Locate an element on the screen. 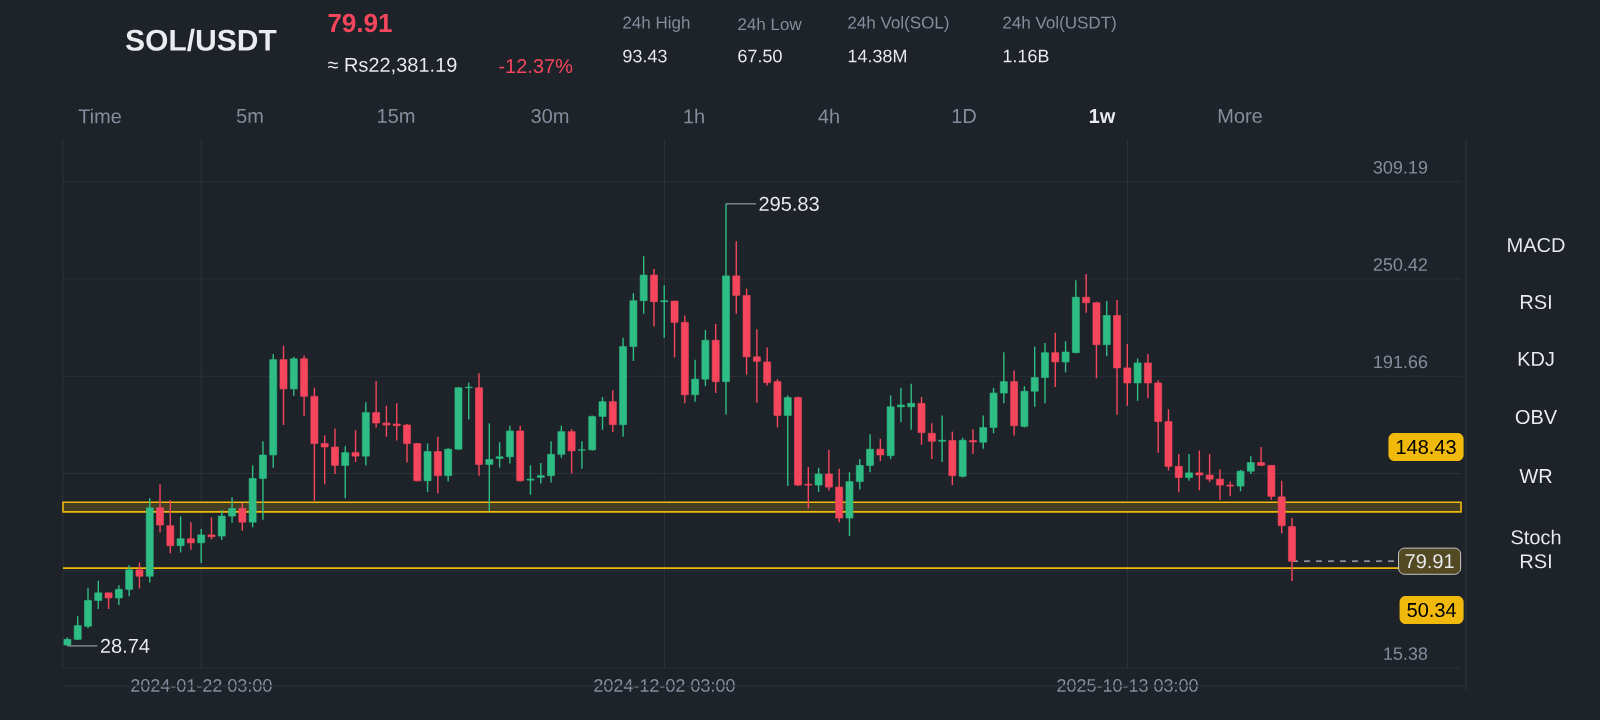 The image size is (1600, 720). text: KDJ is located at coordinates (1536, 359).